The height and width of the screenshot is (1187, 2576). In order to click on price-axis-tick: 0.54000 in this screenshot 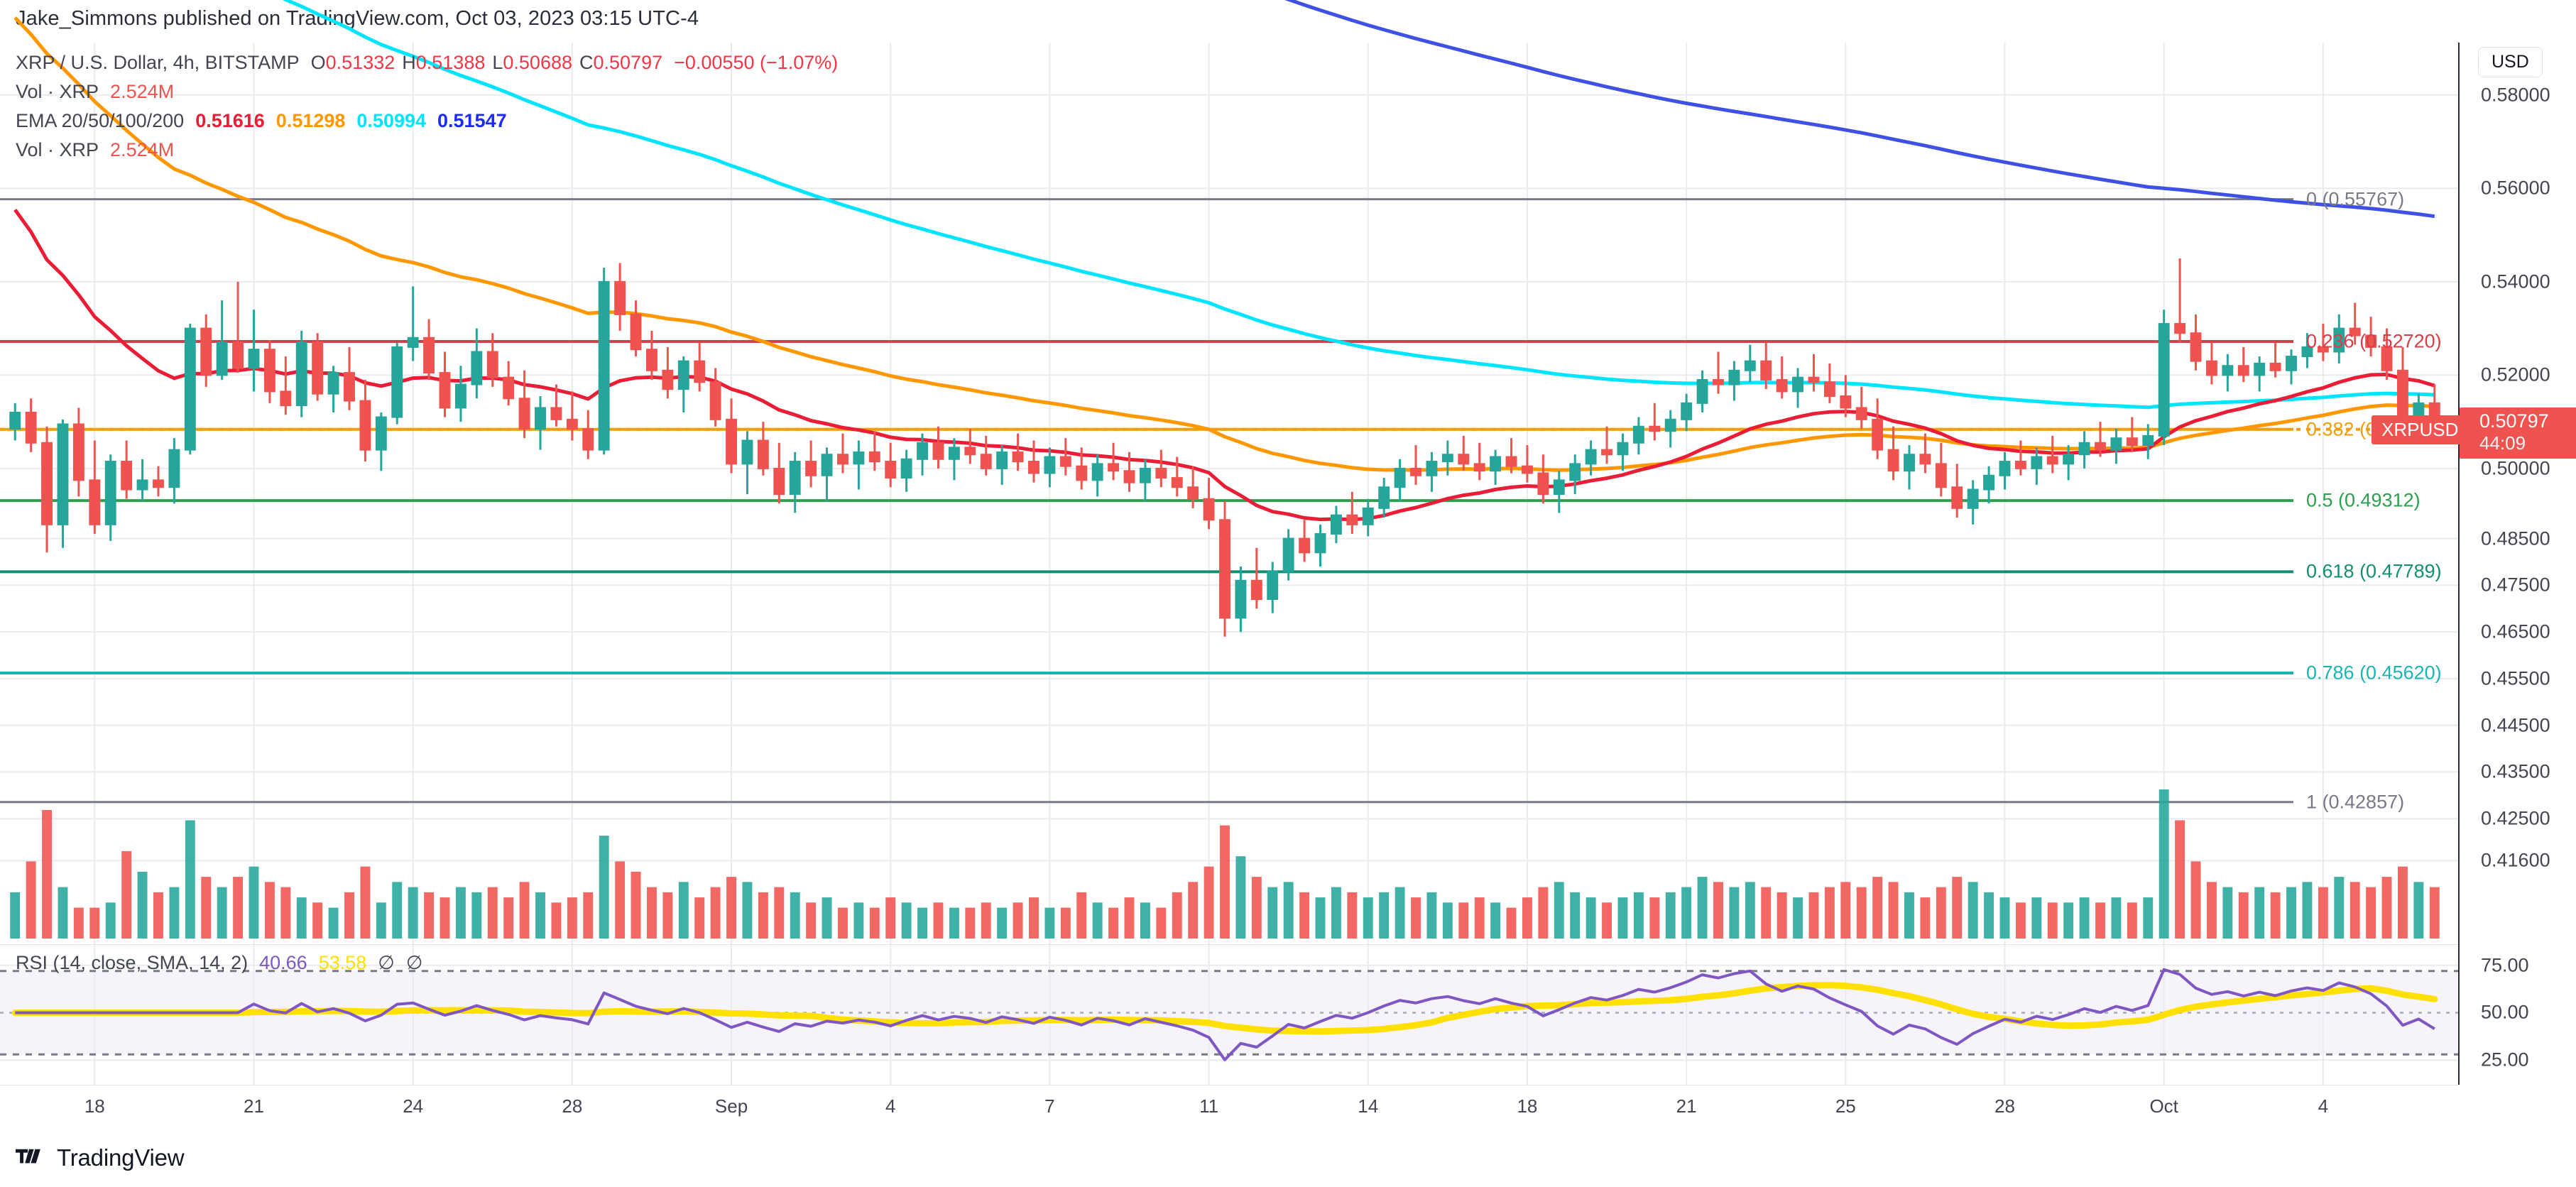, I will do `click(2515, 281)`.